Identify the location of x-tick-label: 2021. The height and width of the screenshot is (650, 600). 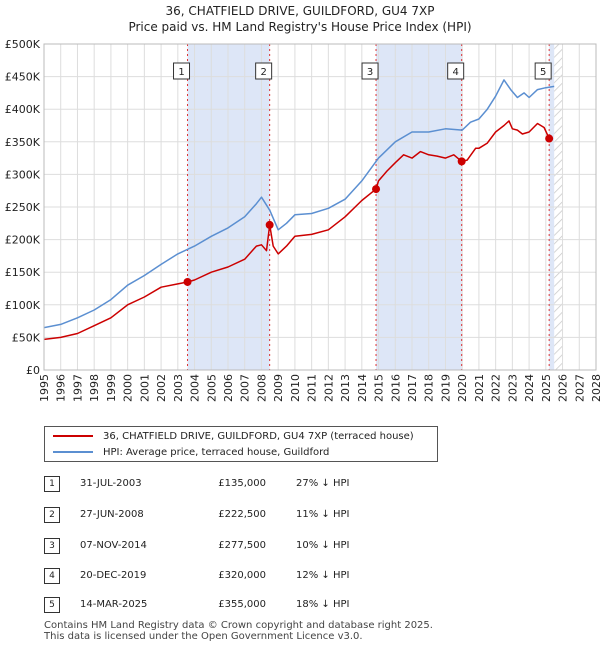
(479, 388).